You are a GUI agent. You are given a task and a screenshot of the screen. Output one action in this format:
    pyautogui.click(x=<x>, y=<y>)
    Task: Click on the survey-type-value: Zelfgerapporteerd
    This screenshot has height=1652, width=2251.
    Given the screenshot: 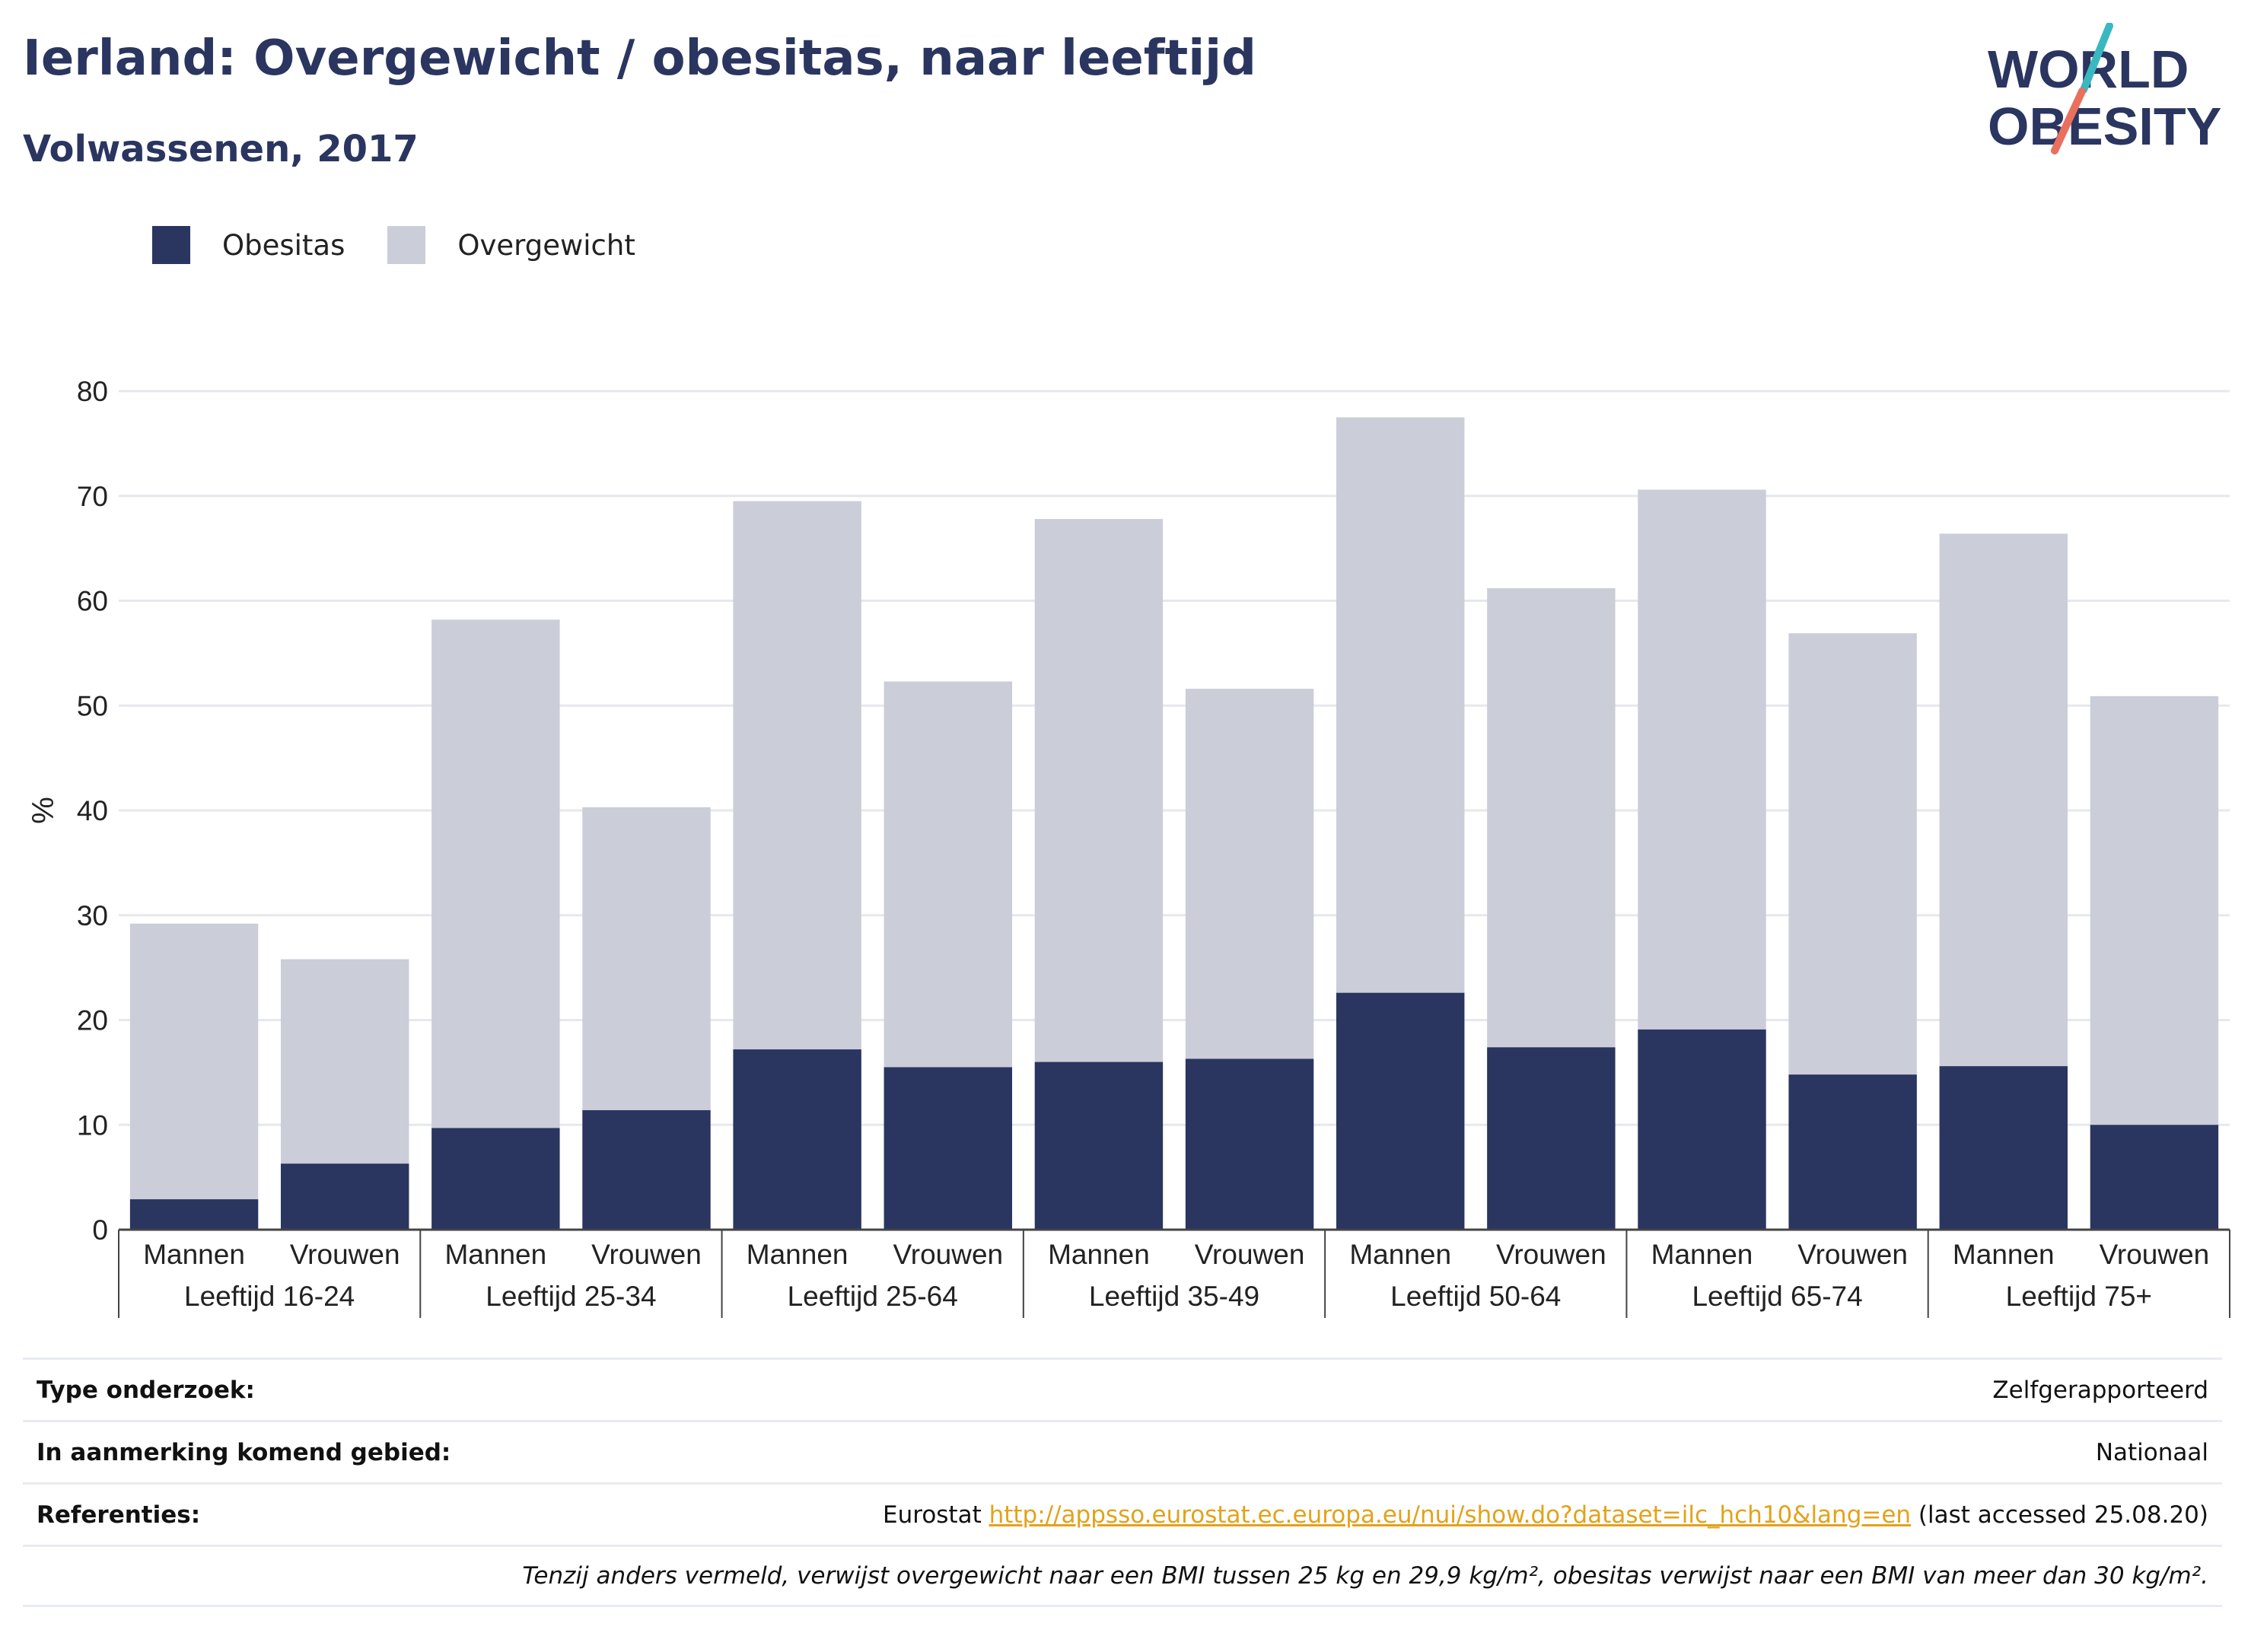 What is the action you would take?
    pyautogui.click(x=2100, y=1390)
    